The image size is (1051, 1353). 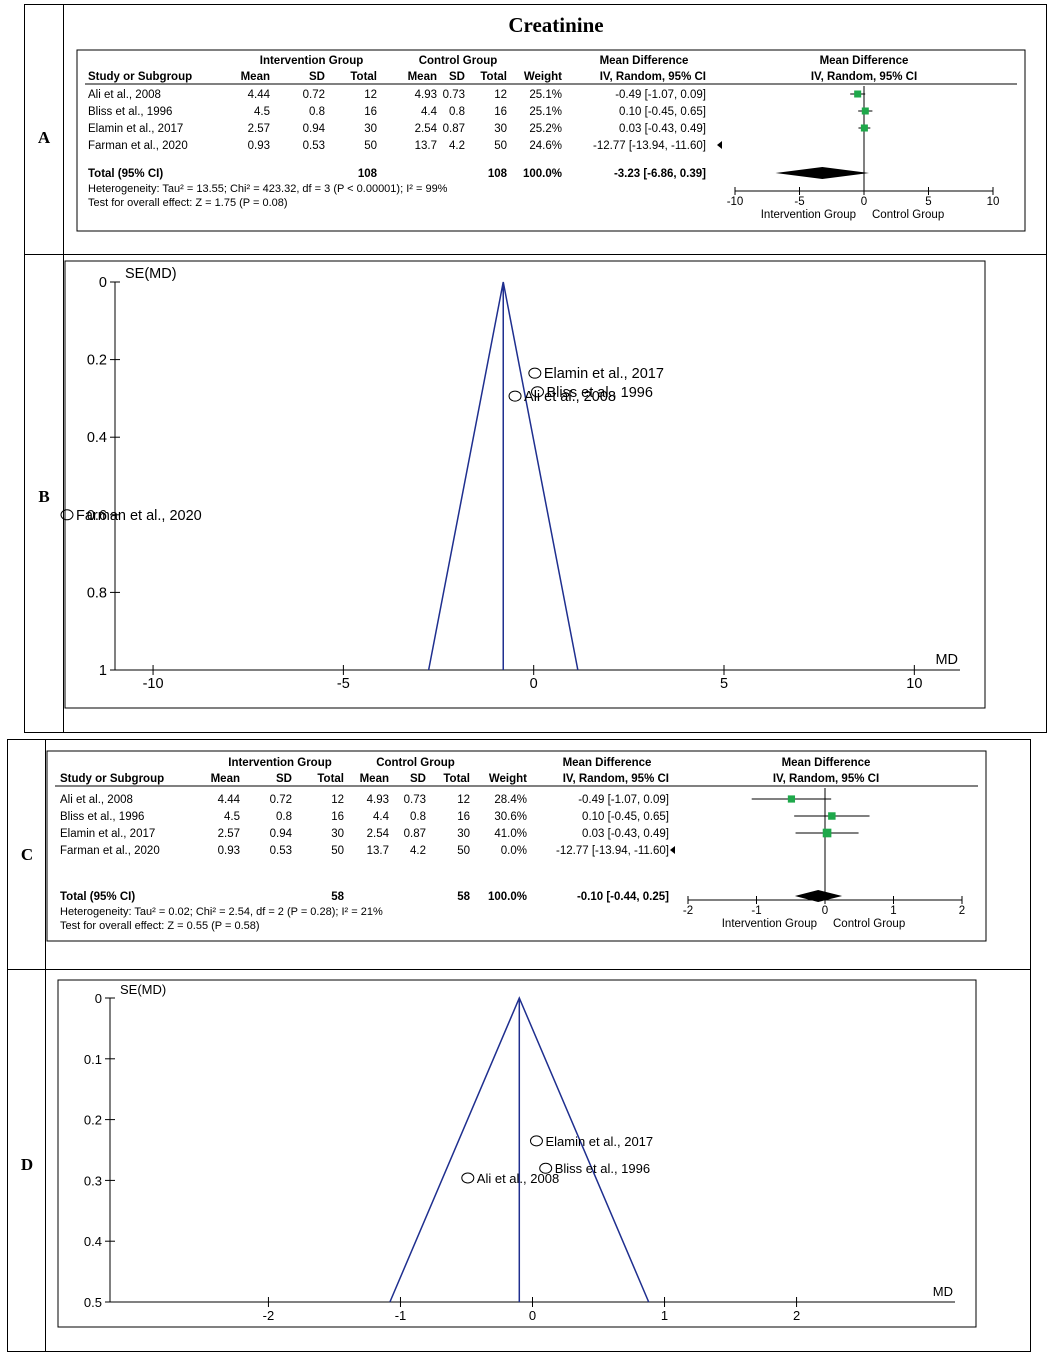 I want to click on panel-letter-d: D, so click(x=27, y=1164).